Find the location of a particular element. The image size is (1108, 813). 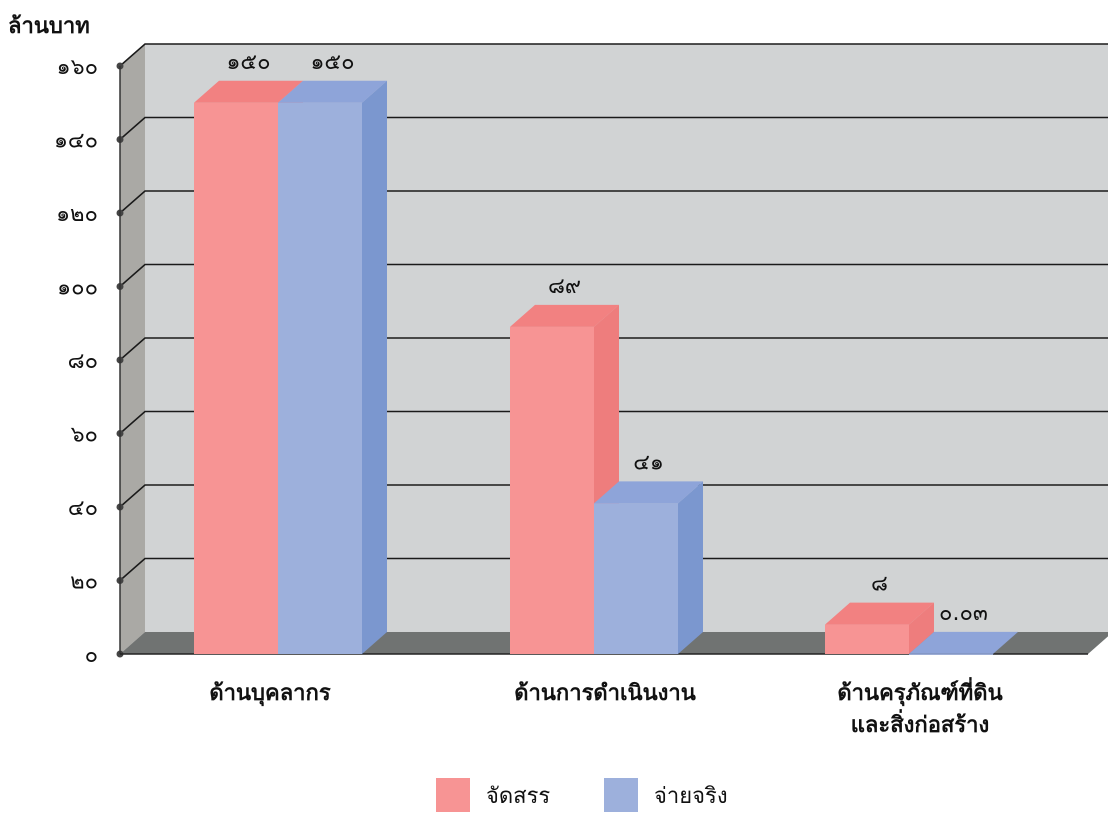

y-tick-label: ๘๐ is located at coordinates (83, 361).